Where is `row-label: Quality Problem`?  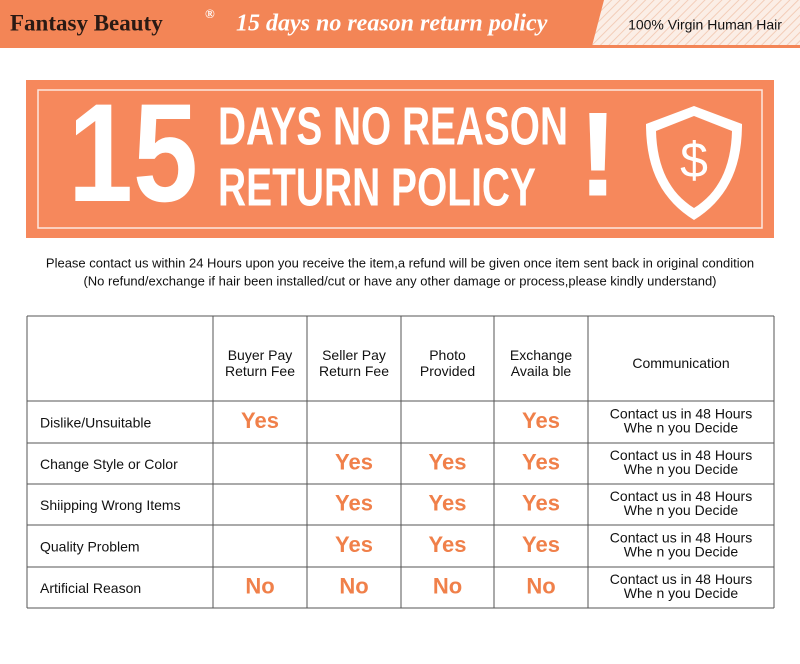 row-label: Quality Problem is located at coordinates (90, 547).